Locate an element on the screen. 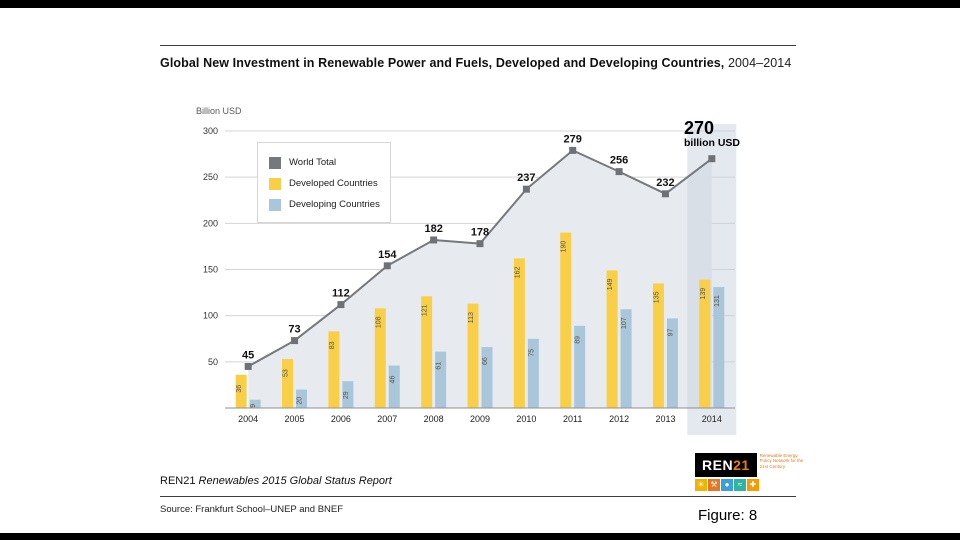  highlight-band is located at coordinates (712, 279).